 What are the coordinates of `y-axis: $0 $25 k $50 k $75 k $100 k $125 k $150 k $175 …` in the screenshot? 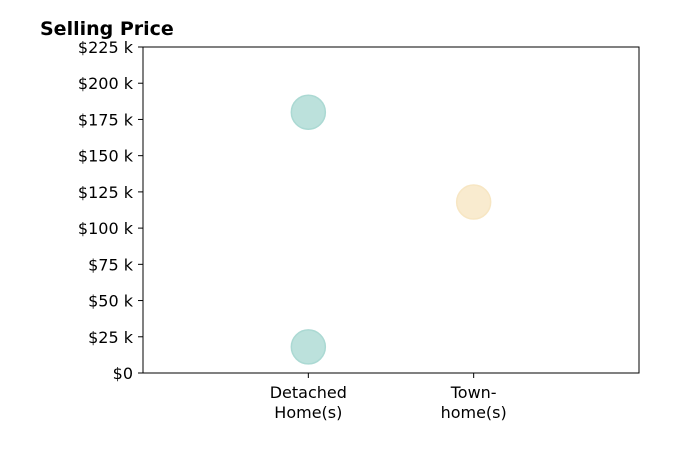 It's located at (110, 210).